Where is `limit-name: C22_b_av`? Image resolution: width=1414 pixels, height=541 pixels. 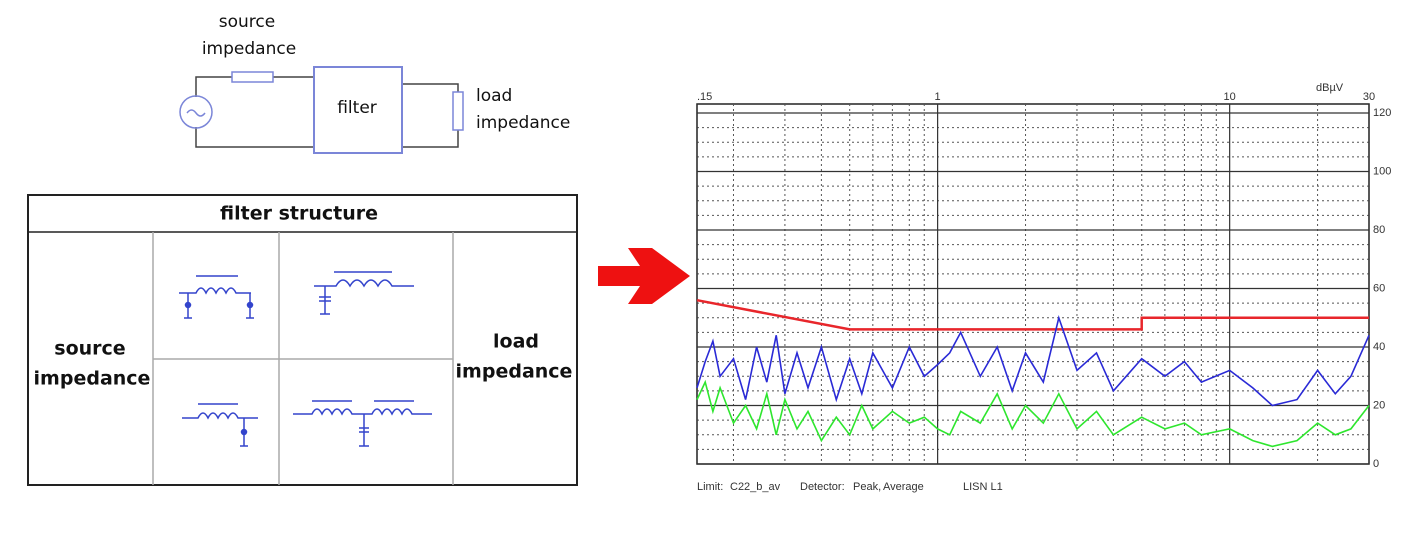 limit-name: C22_b_av is located at coordinates (755, 487).